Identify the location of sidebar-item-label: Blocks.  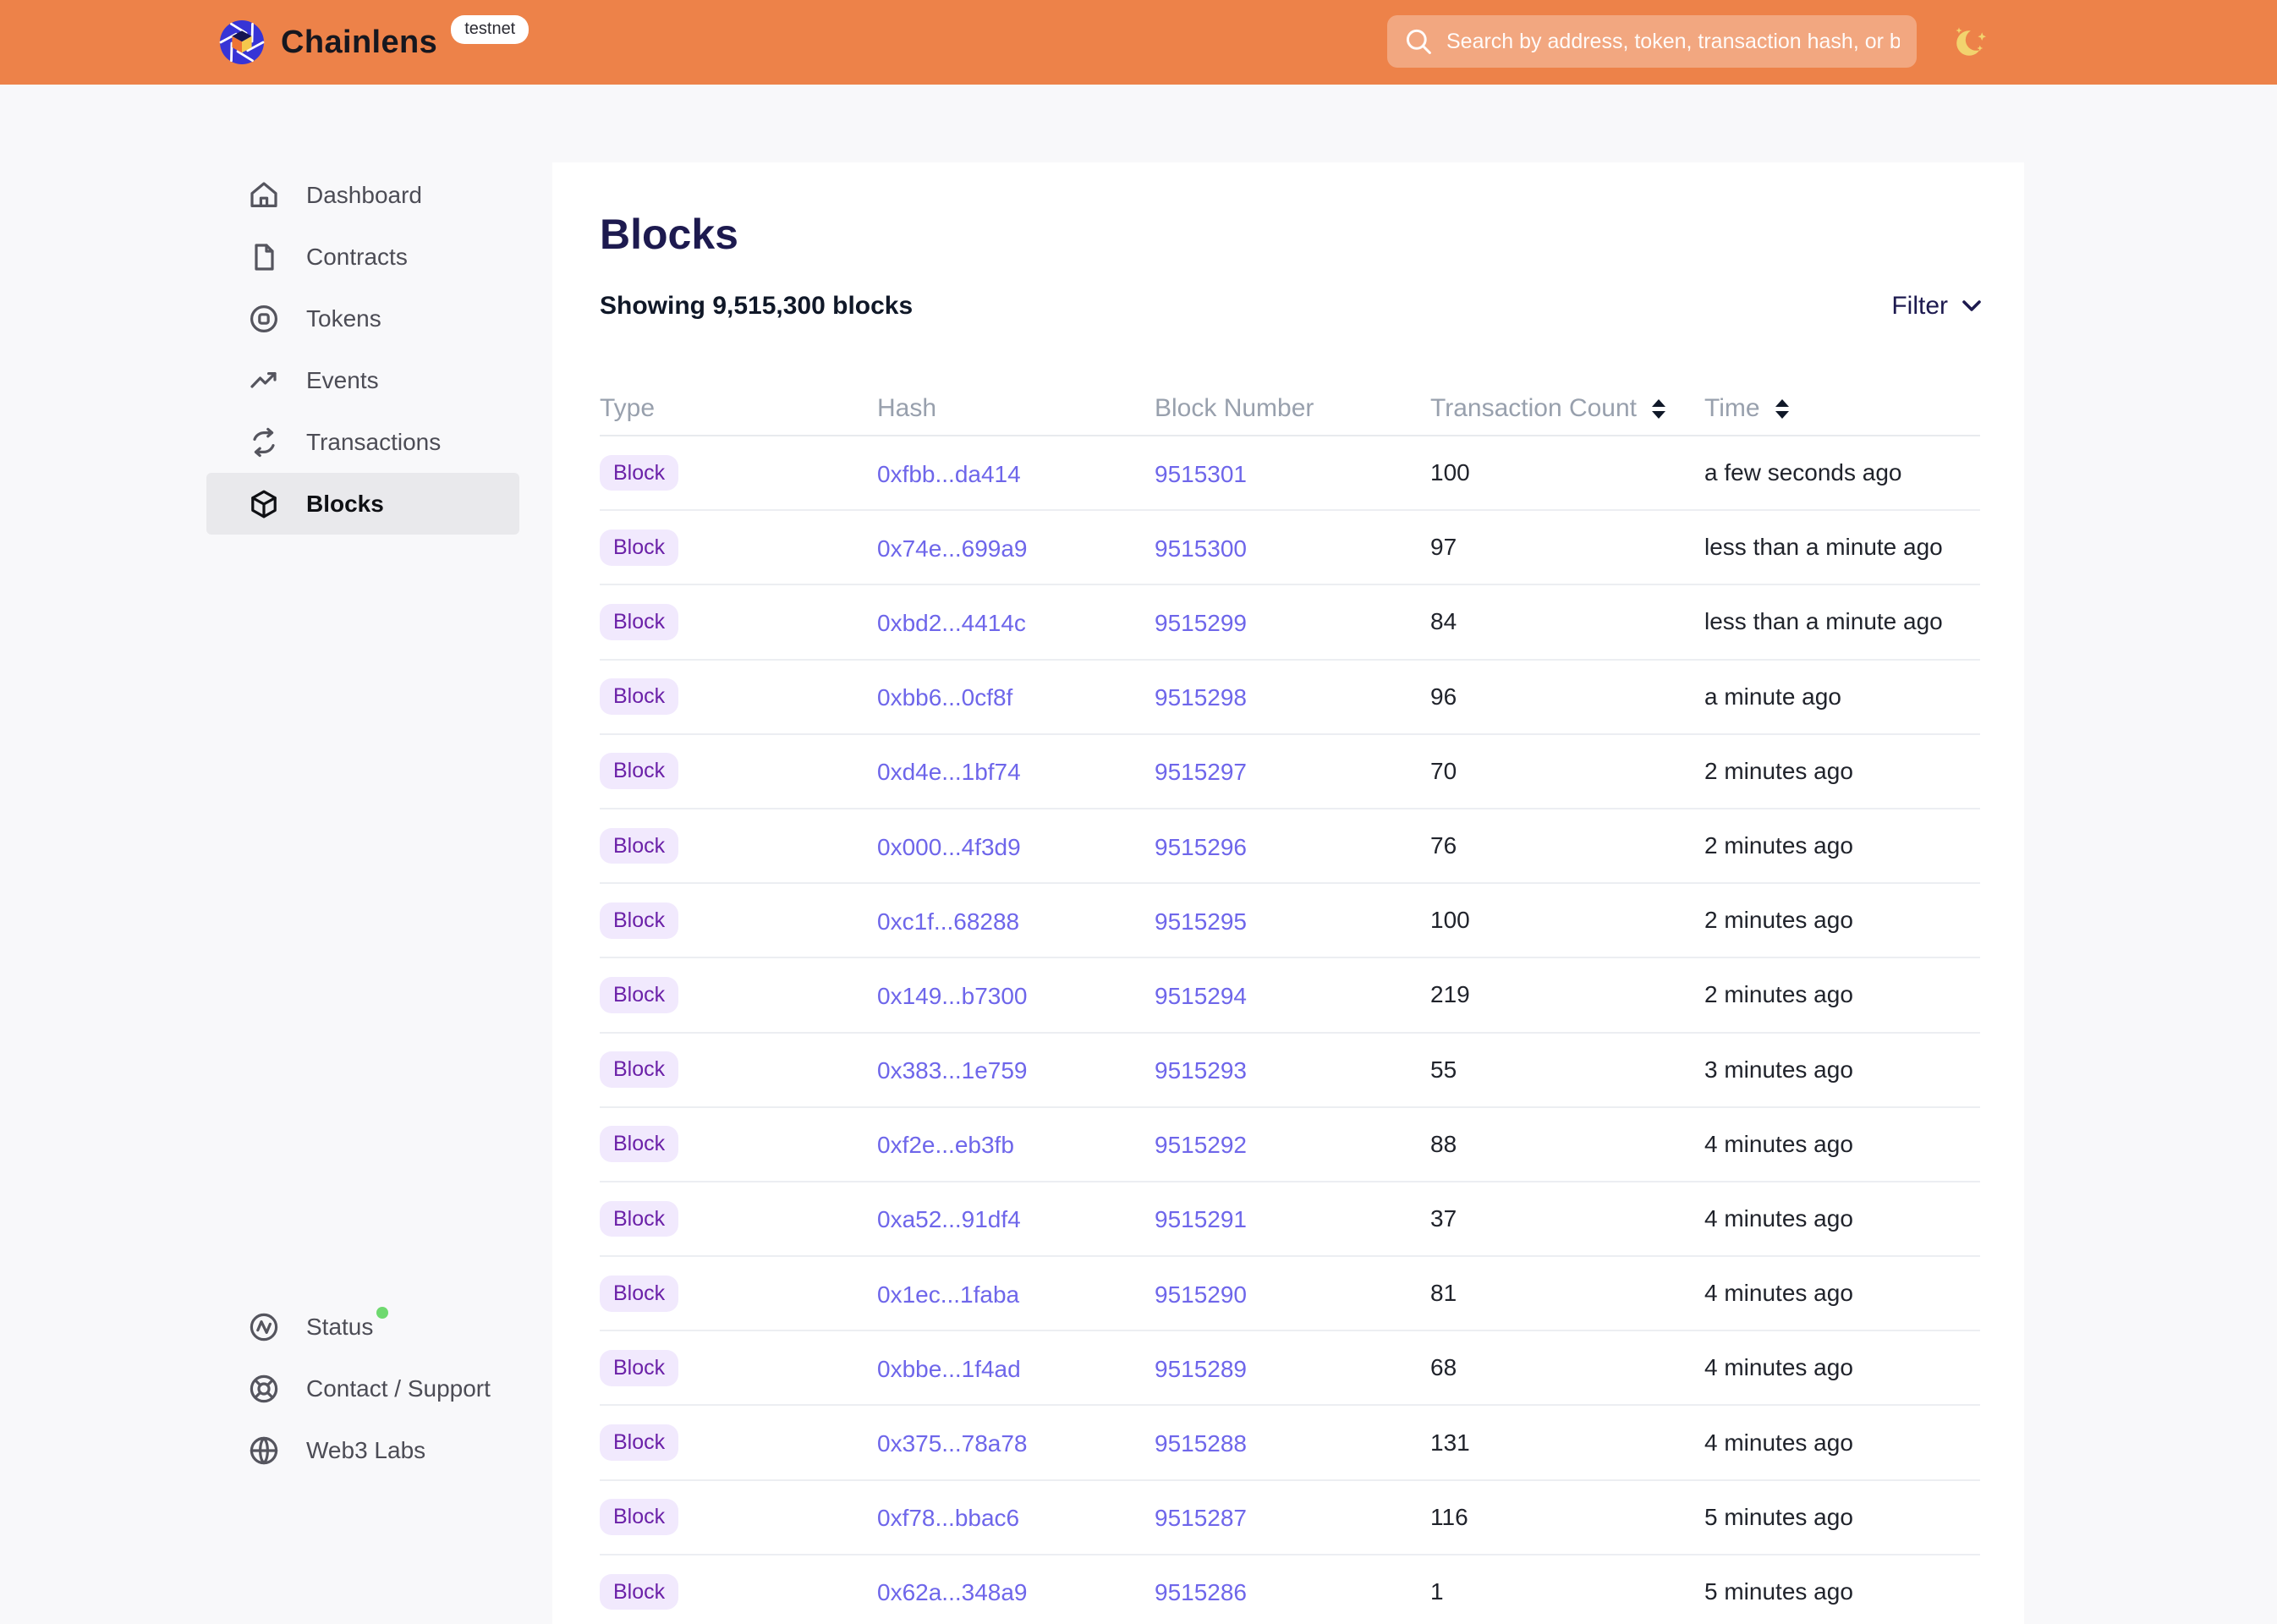
(345, 503).